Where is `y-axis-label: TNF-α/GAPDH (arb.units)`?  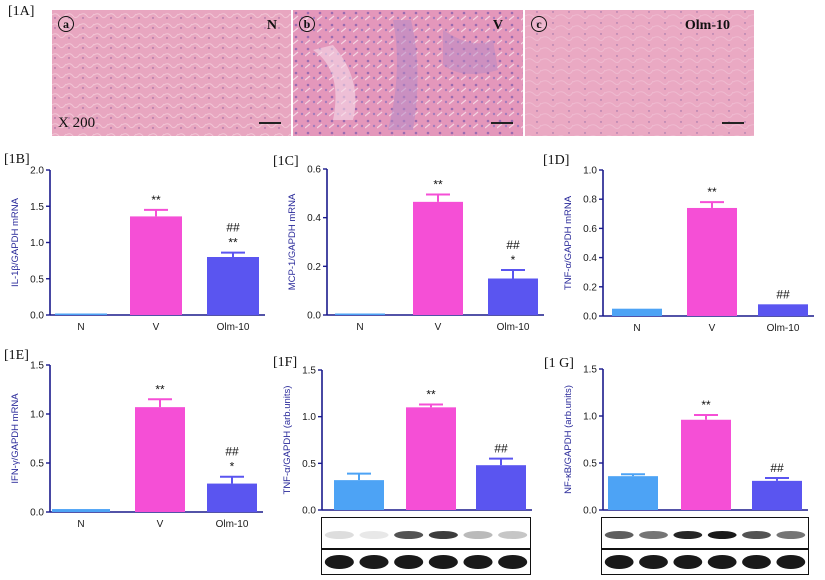 y-axis-label: TNF-α/GAPDH (arb.units) is located at coordinates (287, 440).